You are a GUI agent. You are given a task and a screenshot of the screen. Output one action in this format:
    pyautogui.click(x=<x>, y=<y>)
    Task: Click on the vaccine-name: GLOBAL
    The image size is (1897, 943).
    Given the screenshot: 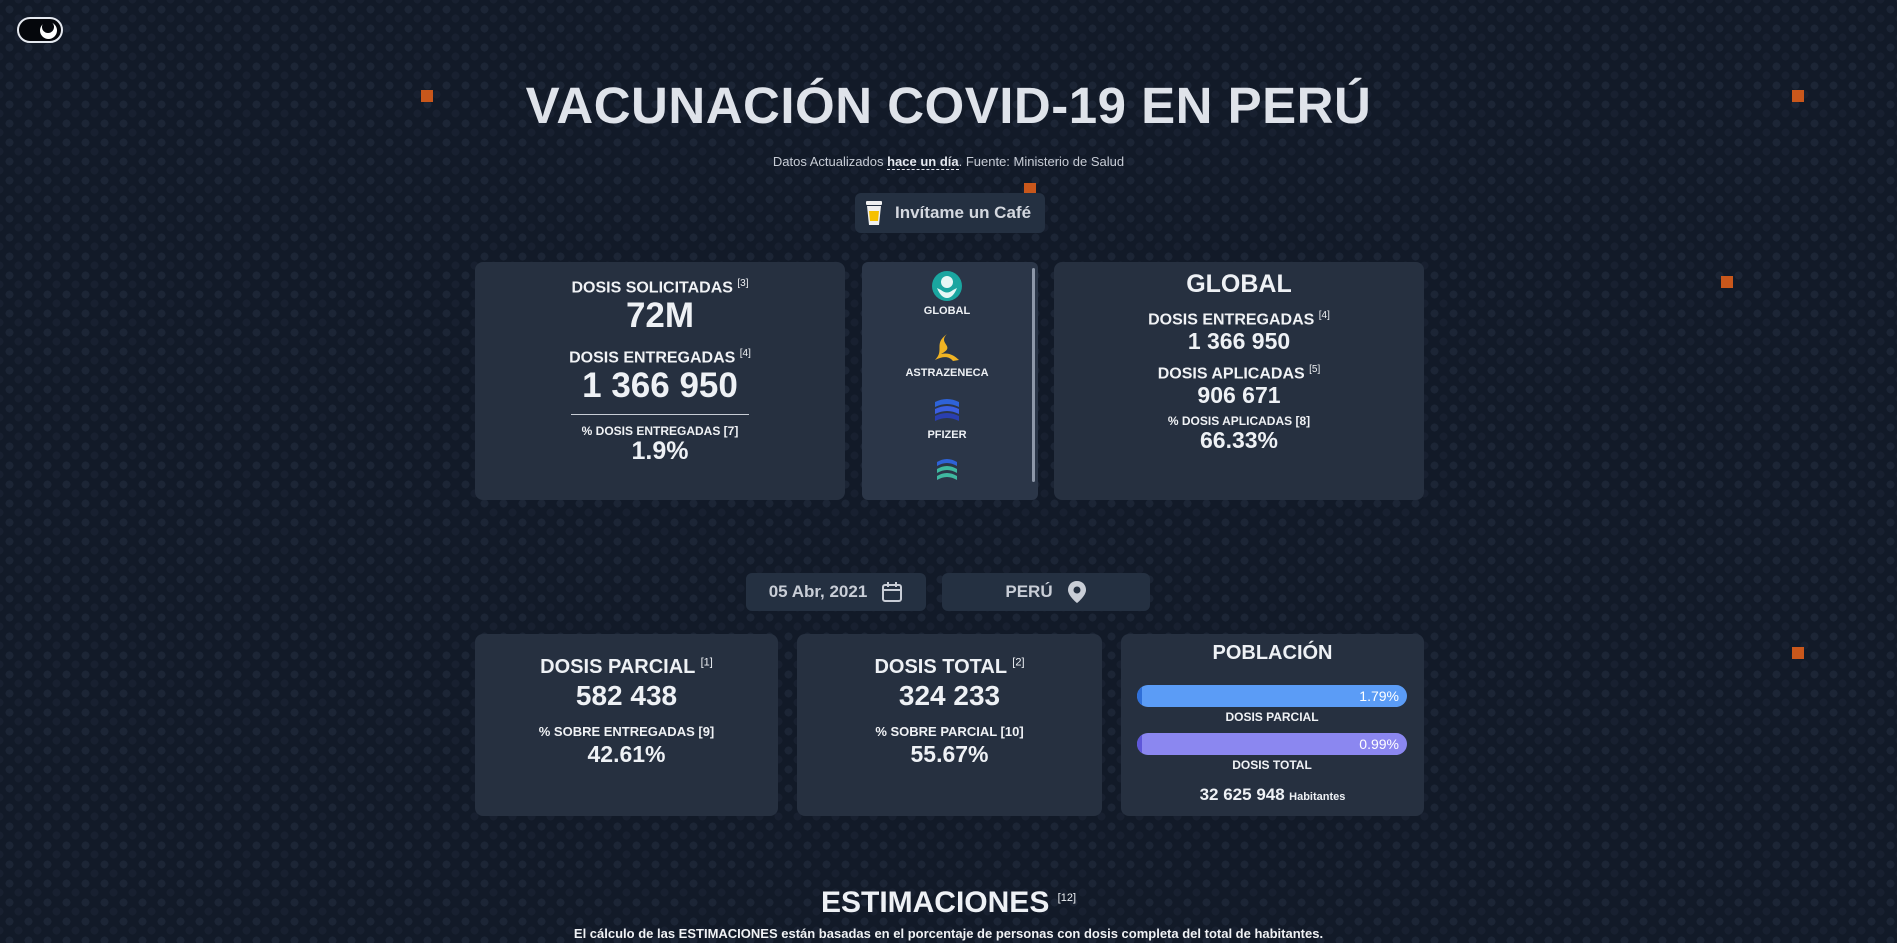 What is the action you would take?
    pyautogui.click(x=947, y=311)
    